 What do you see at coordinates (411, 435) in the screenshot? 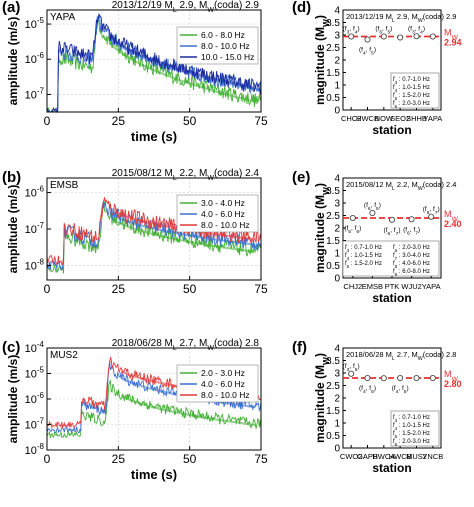
I see `band-legend-entry: f5 : 1.5-2.0 Hz` at bounding box center [411, 435].